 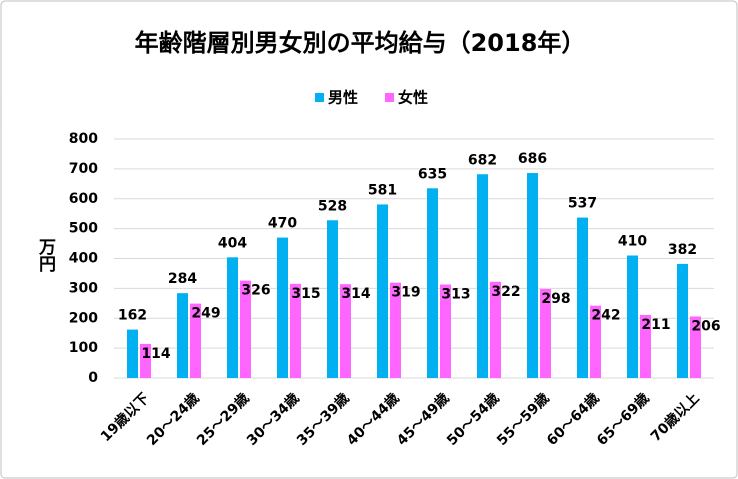 What do you see at coordinates (355, 294) in the screenshot?
I see `value-label: 314` at bounding box center [355, 294].